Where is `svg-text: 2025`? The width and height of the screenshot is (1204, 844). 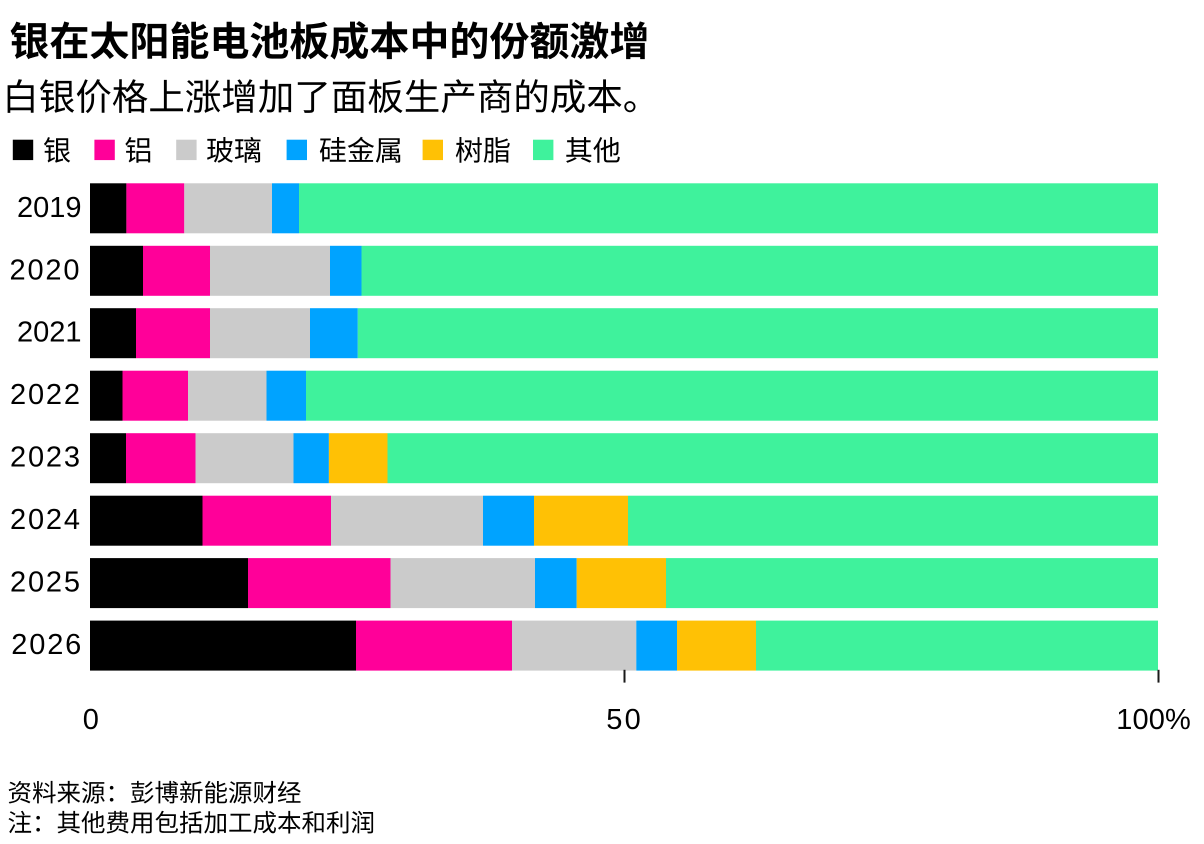 svg-text: 2025 is located at coordinates (45, 583).